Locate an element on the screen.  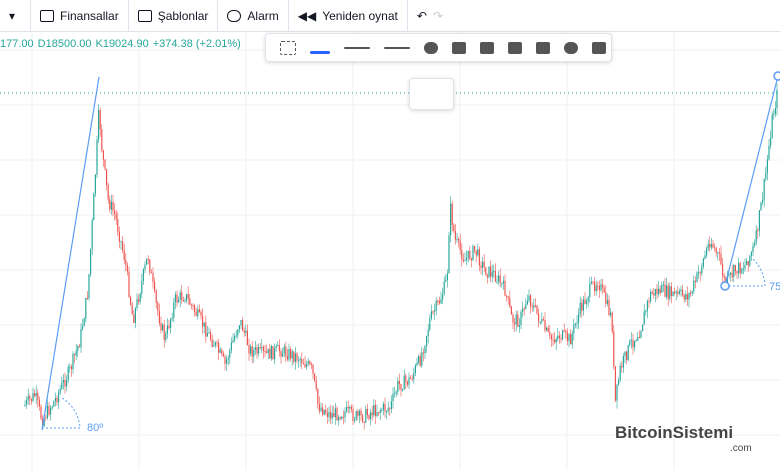
label: Finansallar is located at coordinates (89, 15).